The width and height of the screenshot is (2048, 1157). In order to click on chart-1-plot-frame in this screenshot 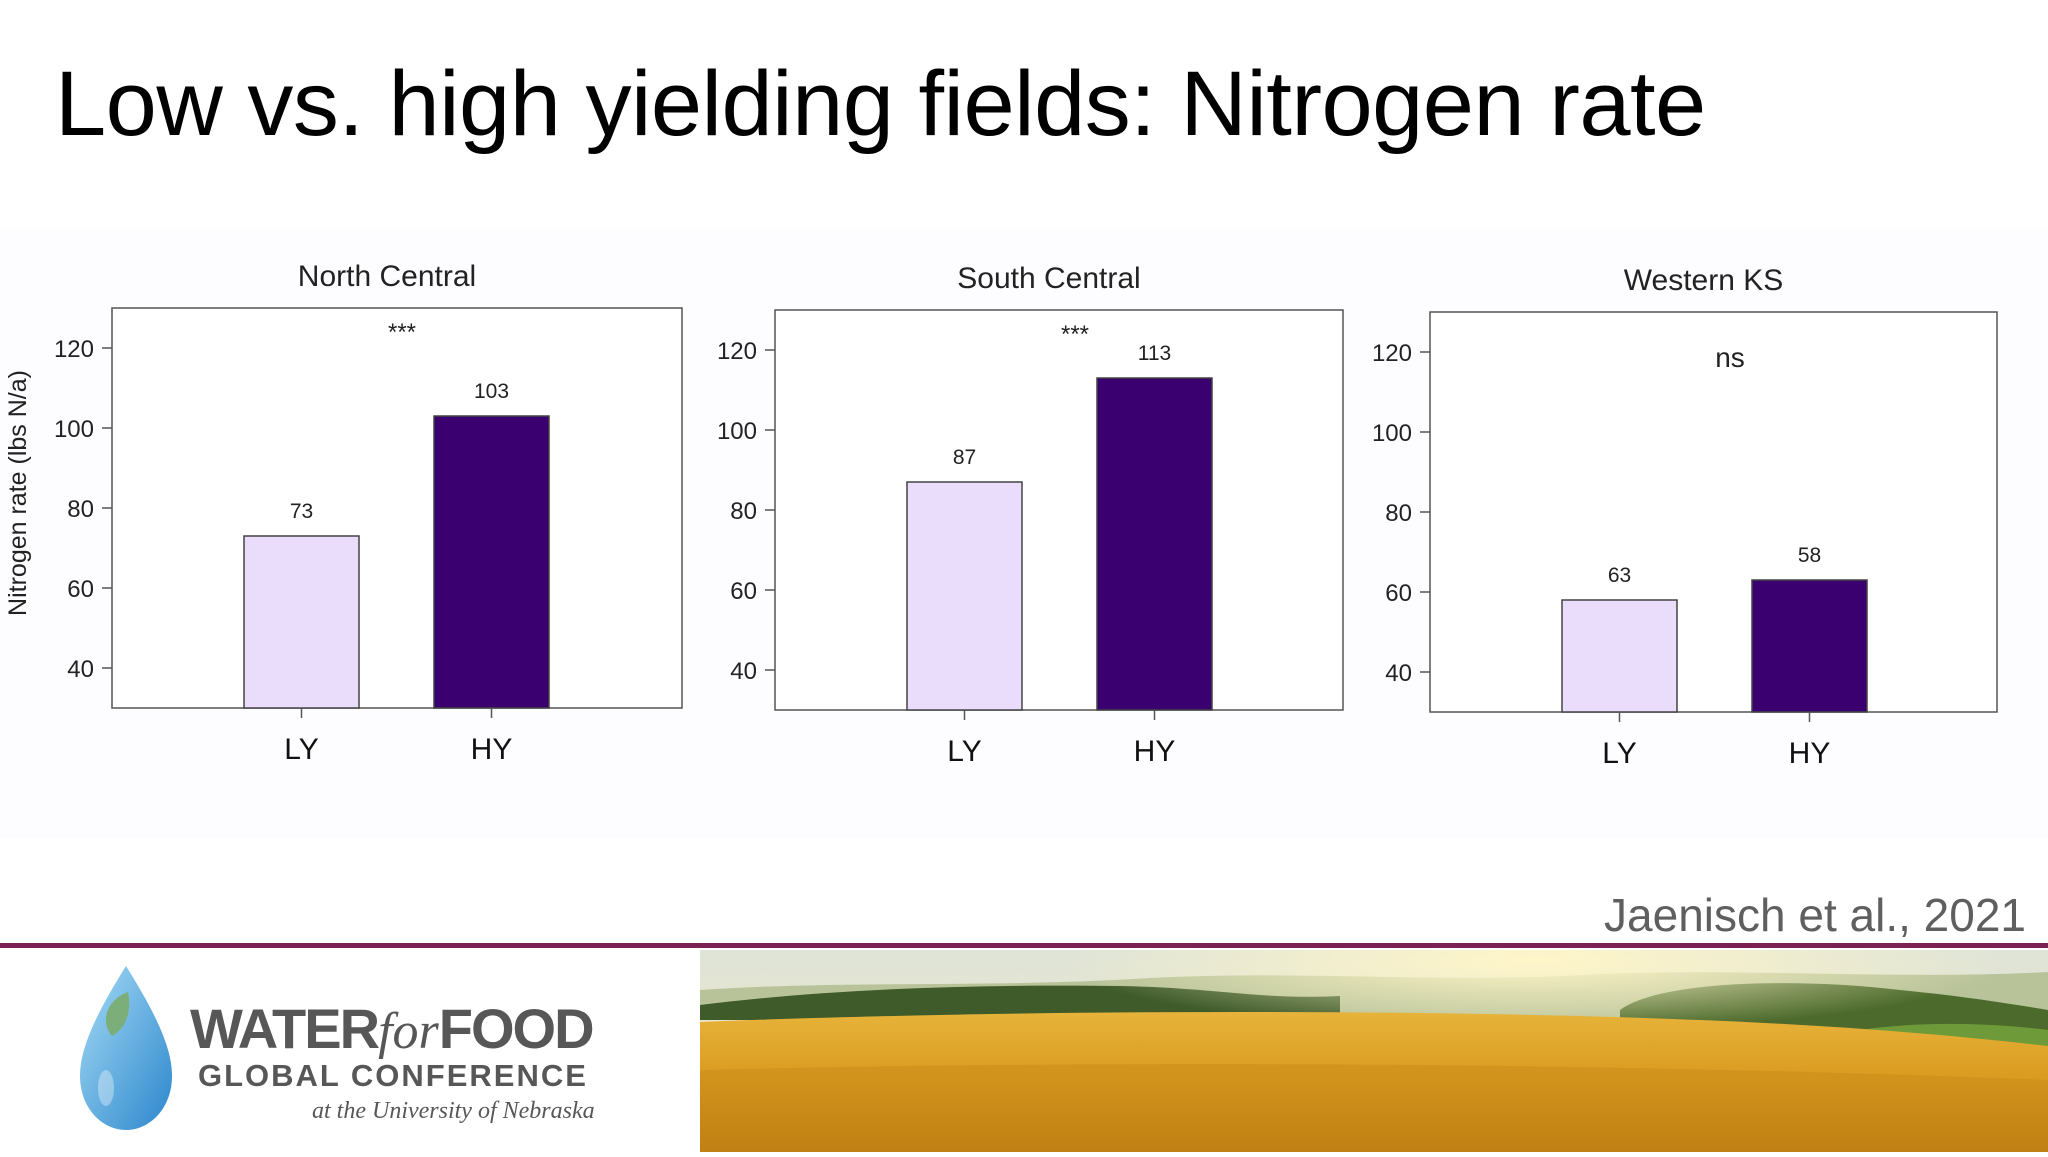, I will do `click(397, 508)`.